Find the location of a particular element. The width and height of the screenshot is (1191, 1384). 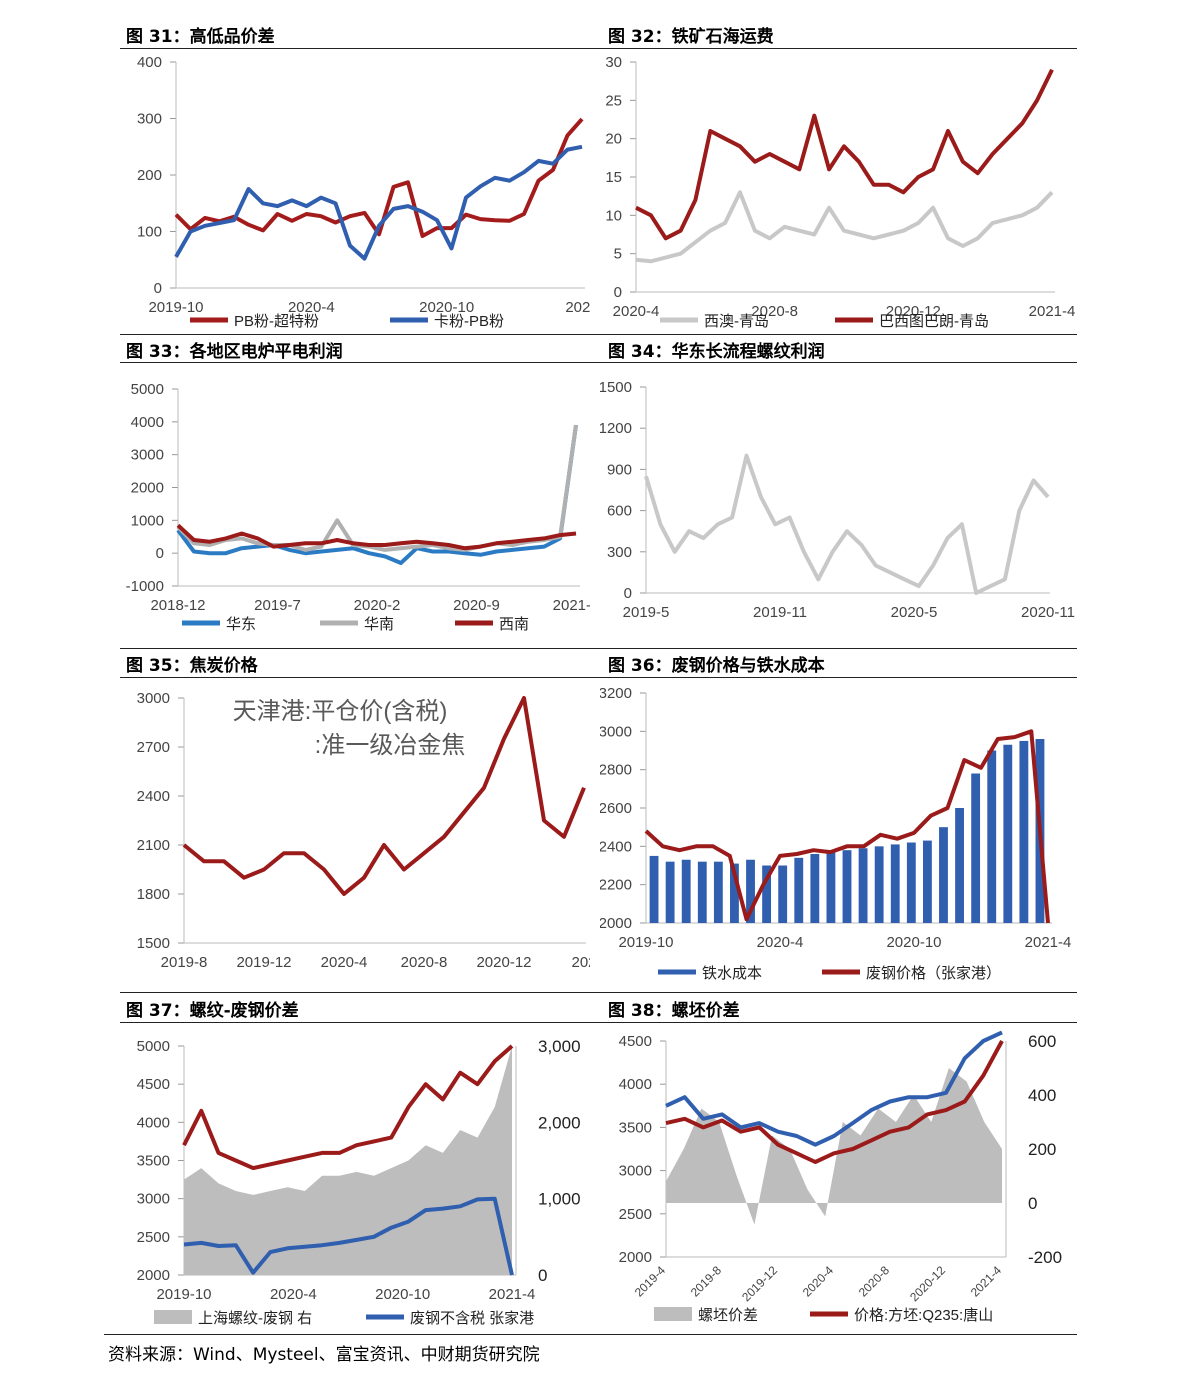

y-tick-label: 900 is located at coordinates (619, 469).